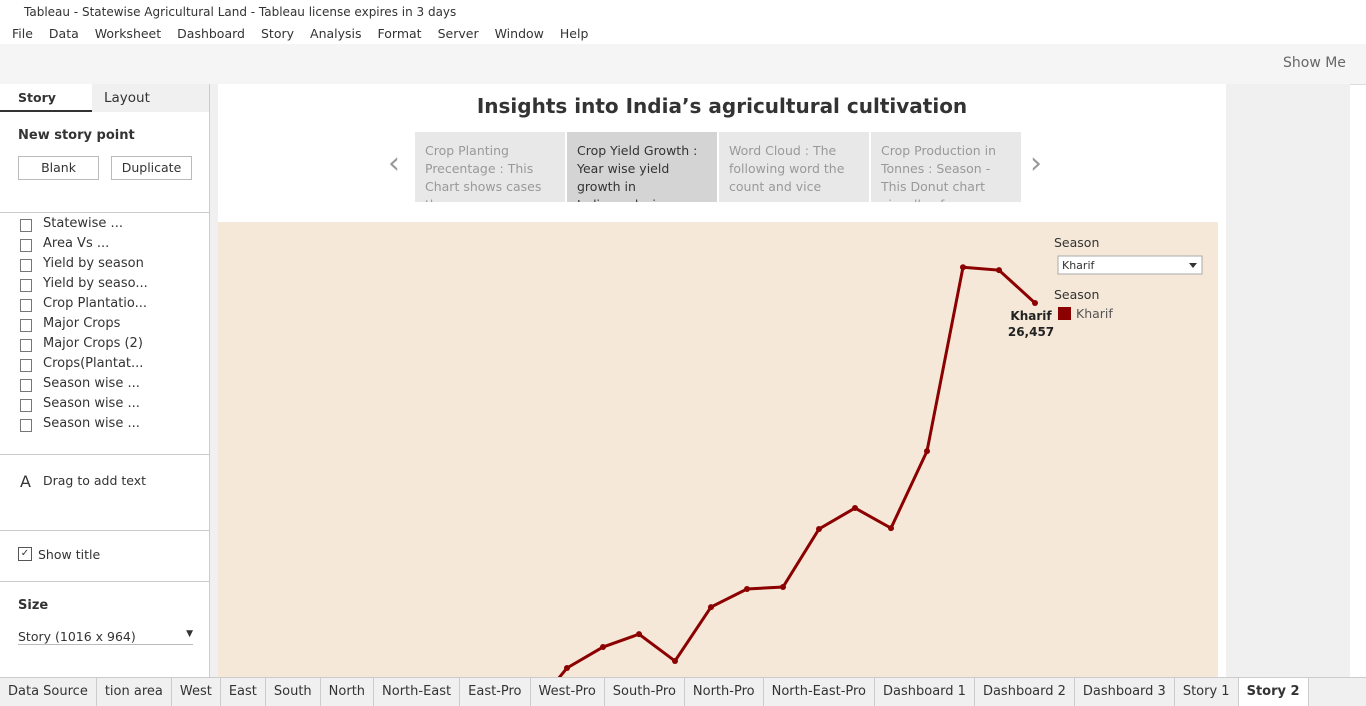  Describe the element at coordinates (277, 33) in the screenshot. I see `menu-item: Story` at that location.